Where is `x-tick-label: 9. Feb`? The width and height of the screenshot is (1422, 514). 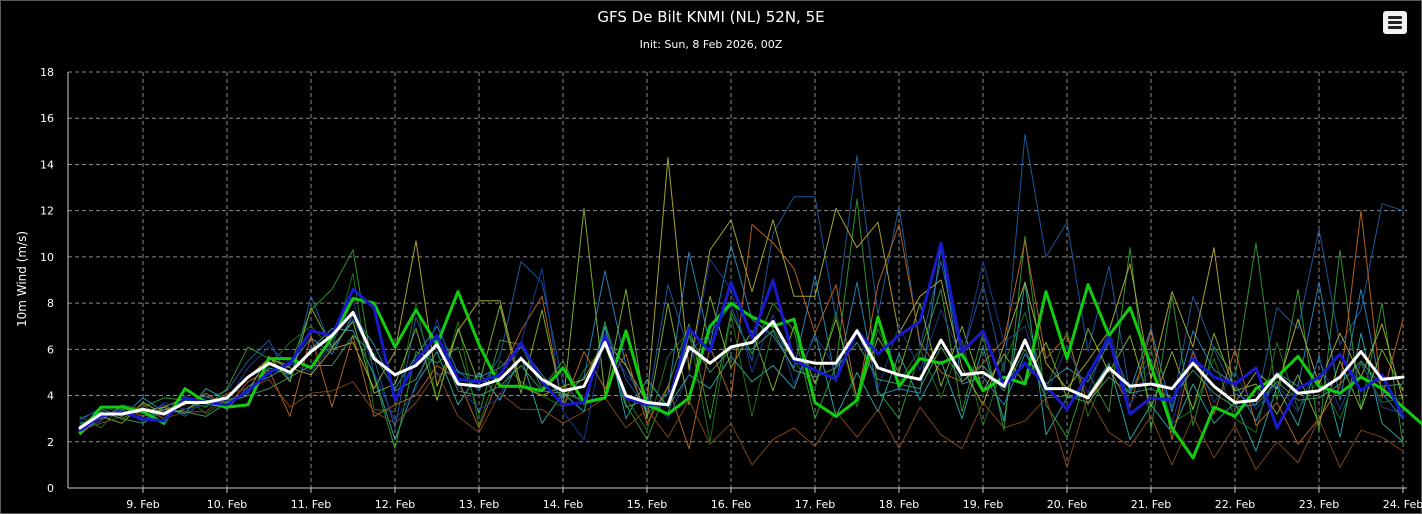 x-tick-label: 9. Feb is located at coordinates (142, 504).